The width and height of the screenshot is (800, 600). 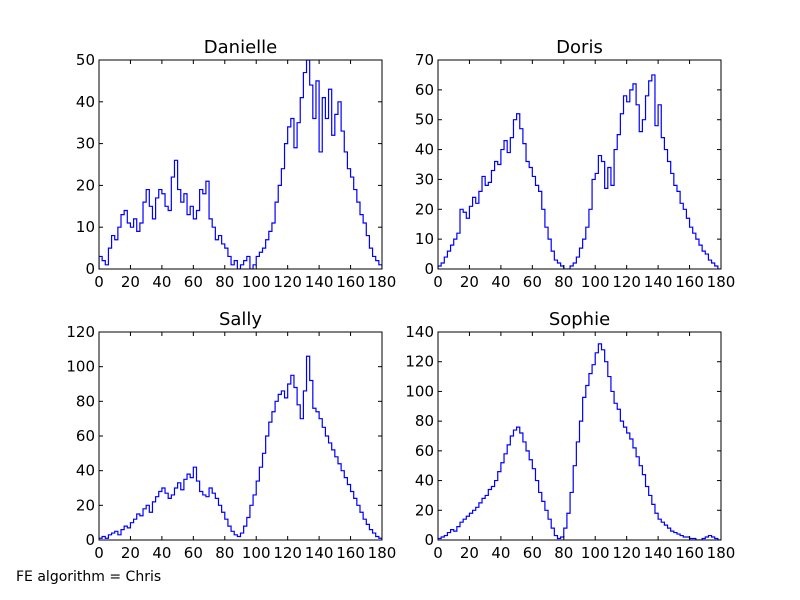 What do you see at coordinates (579, 319) in the screenshot?
I see `subplot-title: Sophie` at bounding box center [579, 319].